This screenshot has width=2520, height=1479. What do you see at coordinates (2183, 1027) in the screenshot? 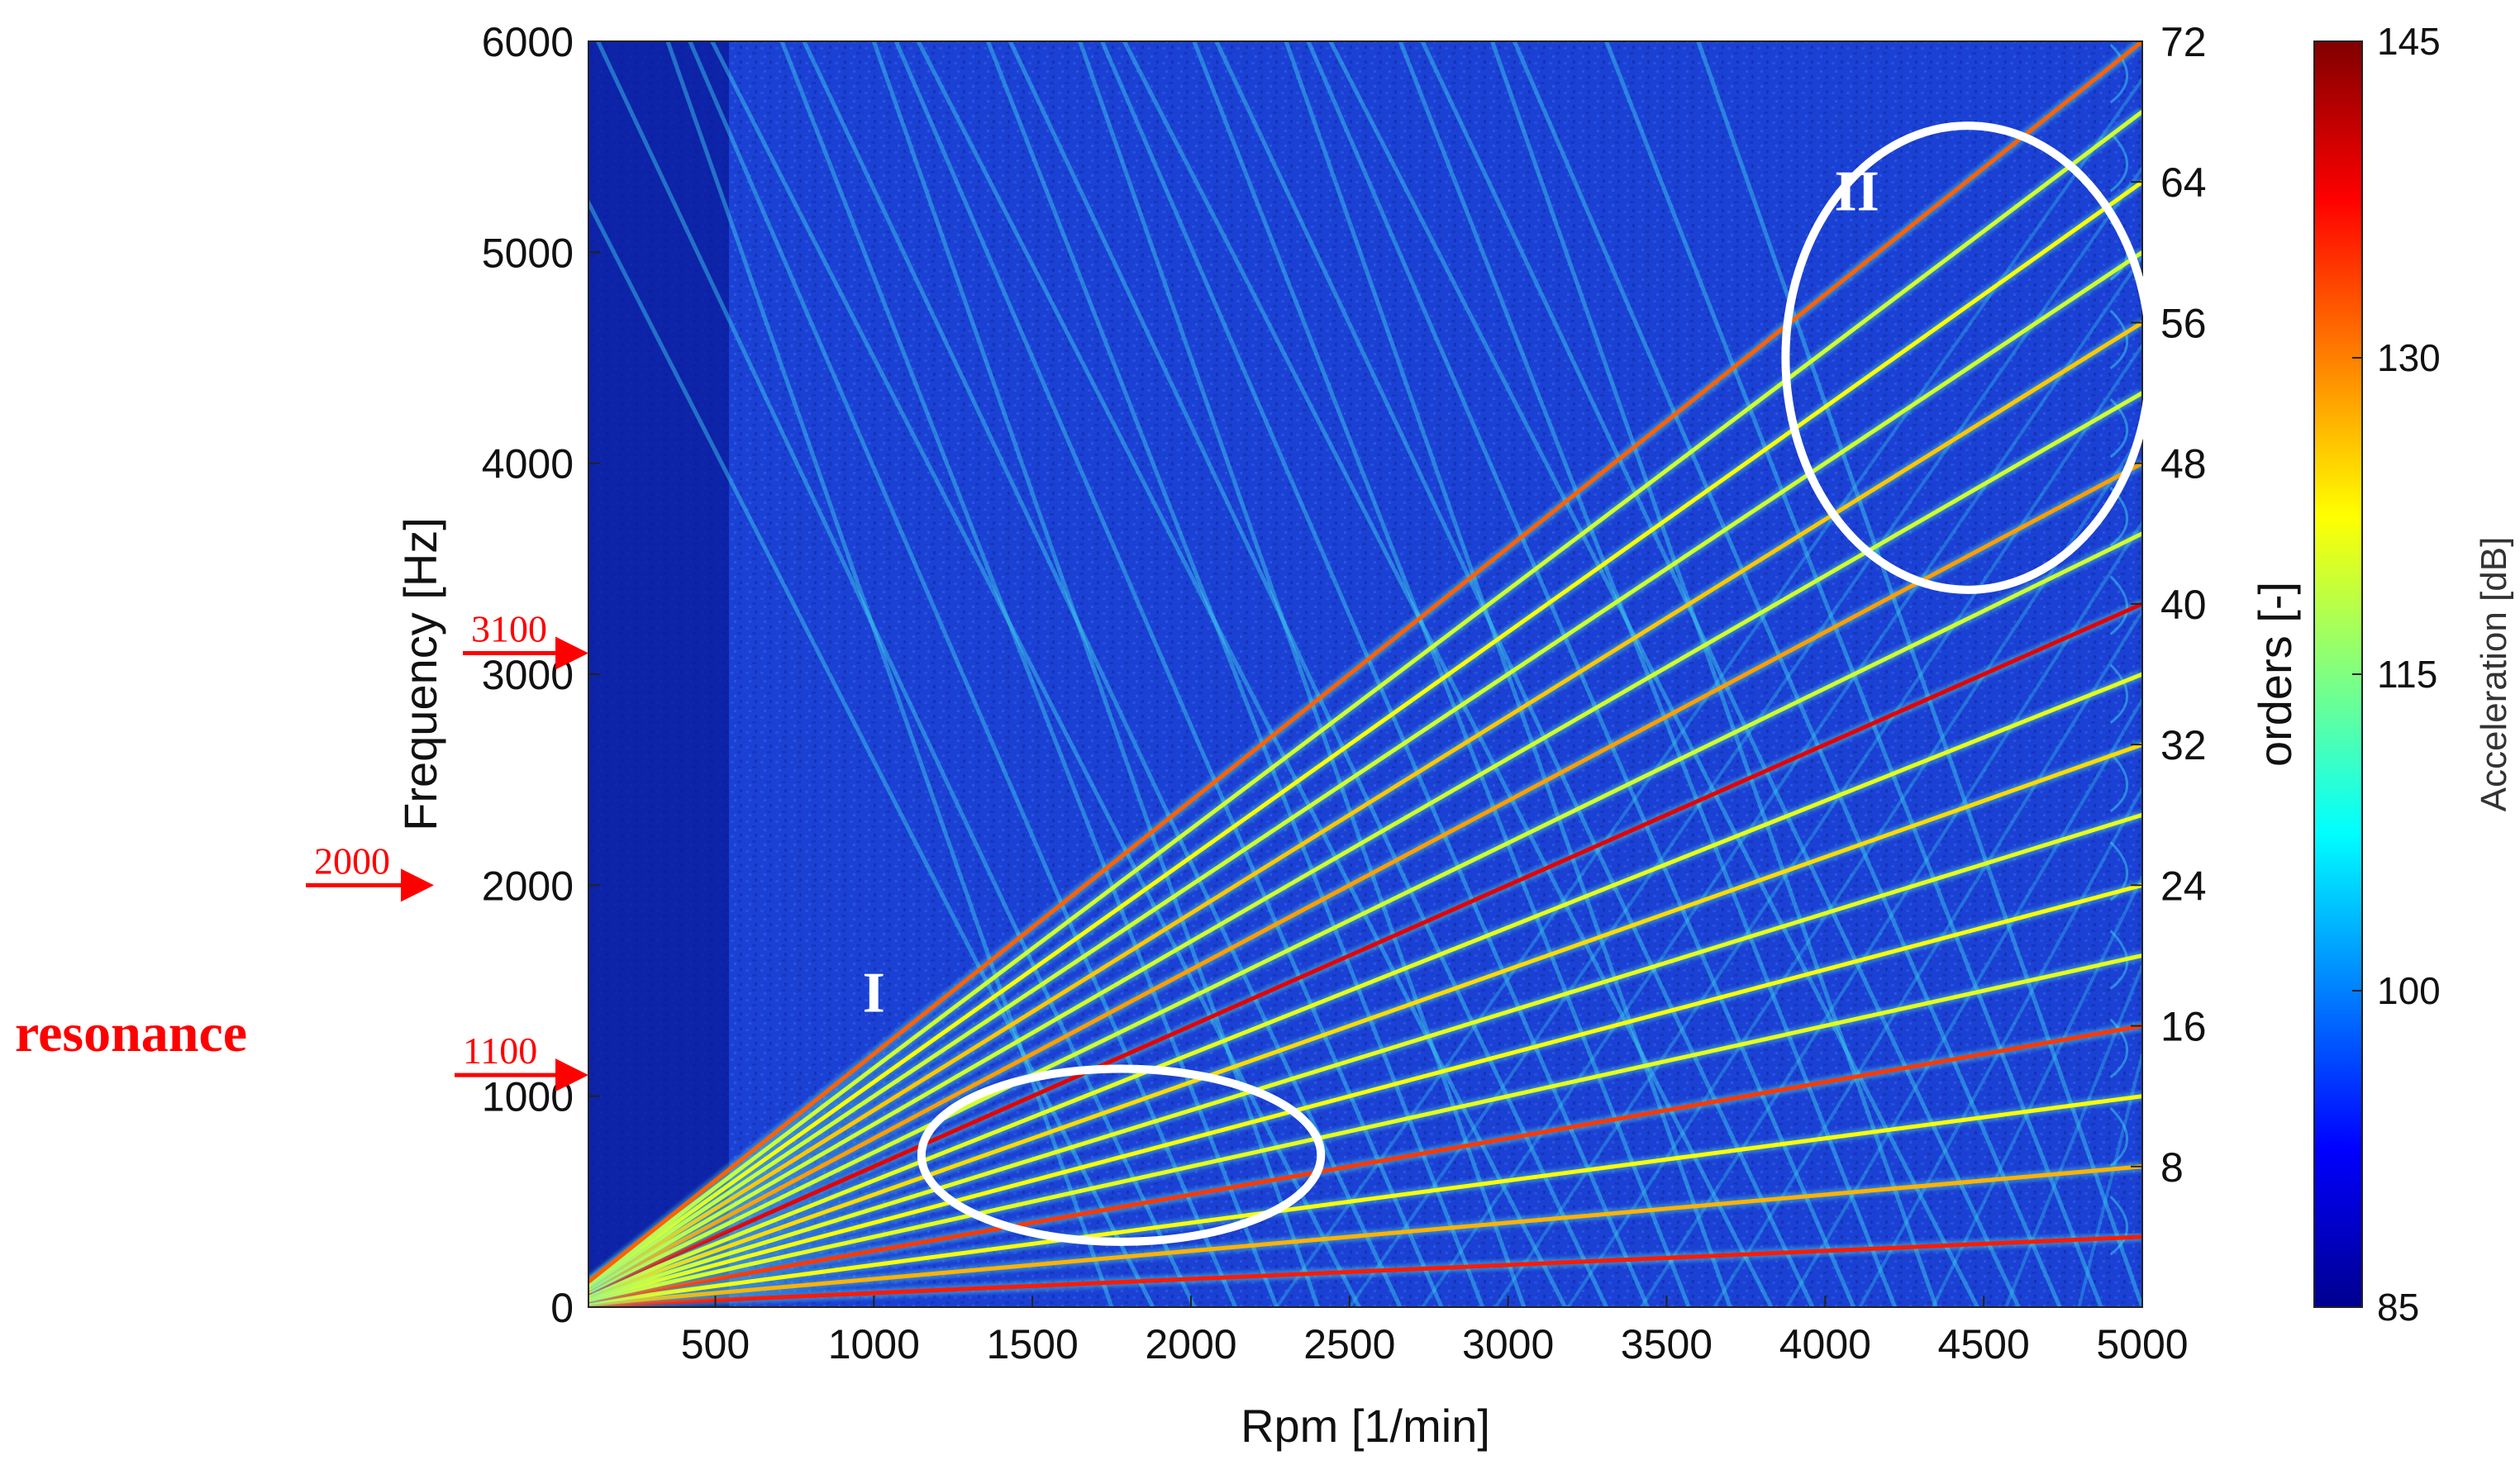
I see `y2-tick-label: 16` at bounding box center [2183, 1027].